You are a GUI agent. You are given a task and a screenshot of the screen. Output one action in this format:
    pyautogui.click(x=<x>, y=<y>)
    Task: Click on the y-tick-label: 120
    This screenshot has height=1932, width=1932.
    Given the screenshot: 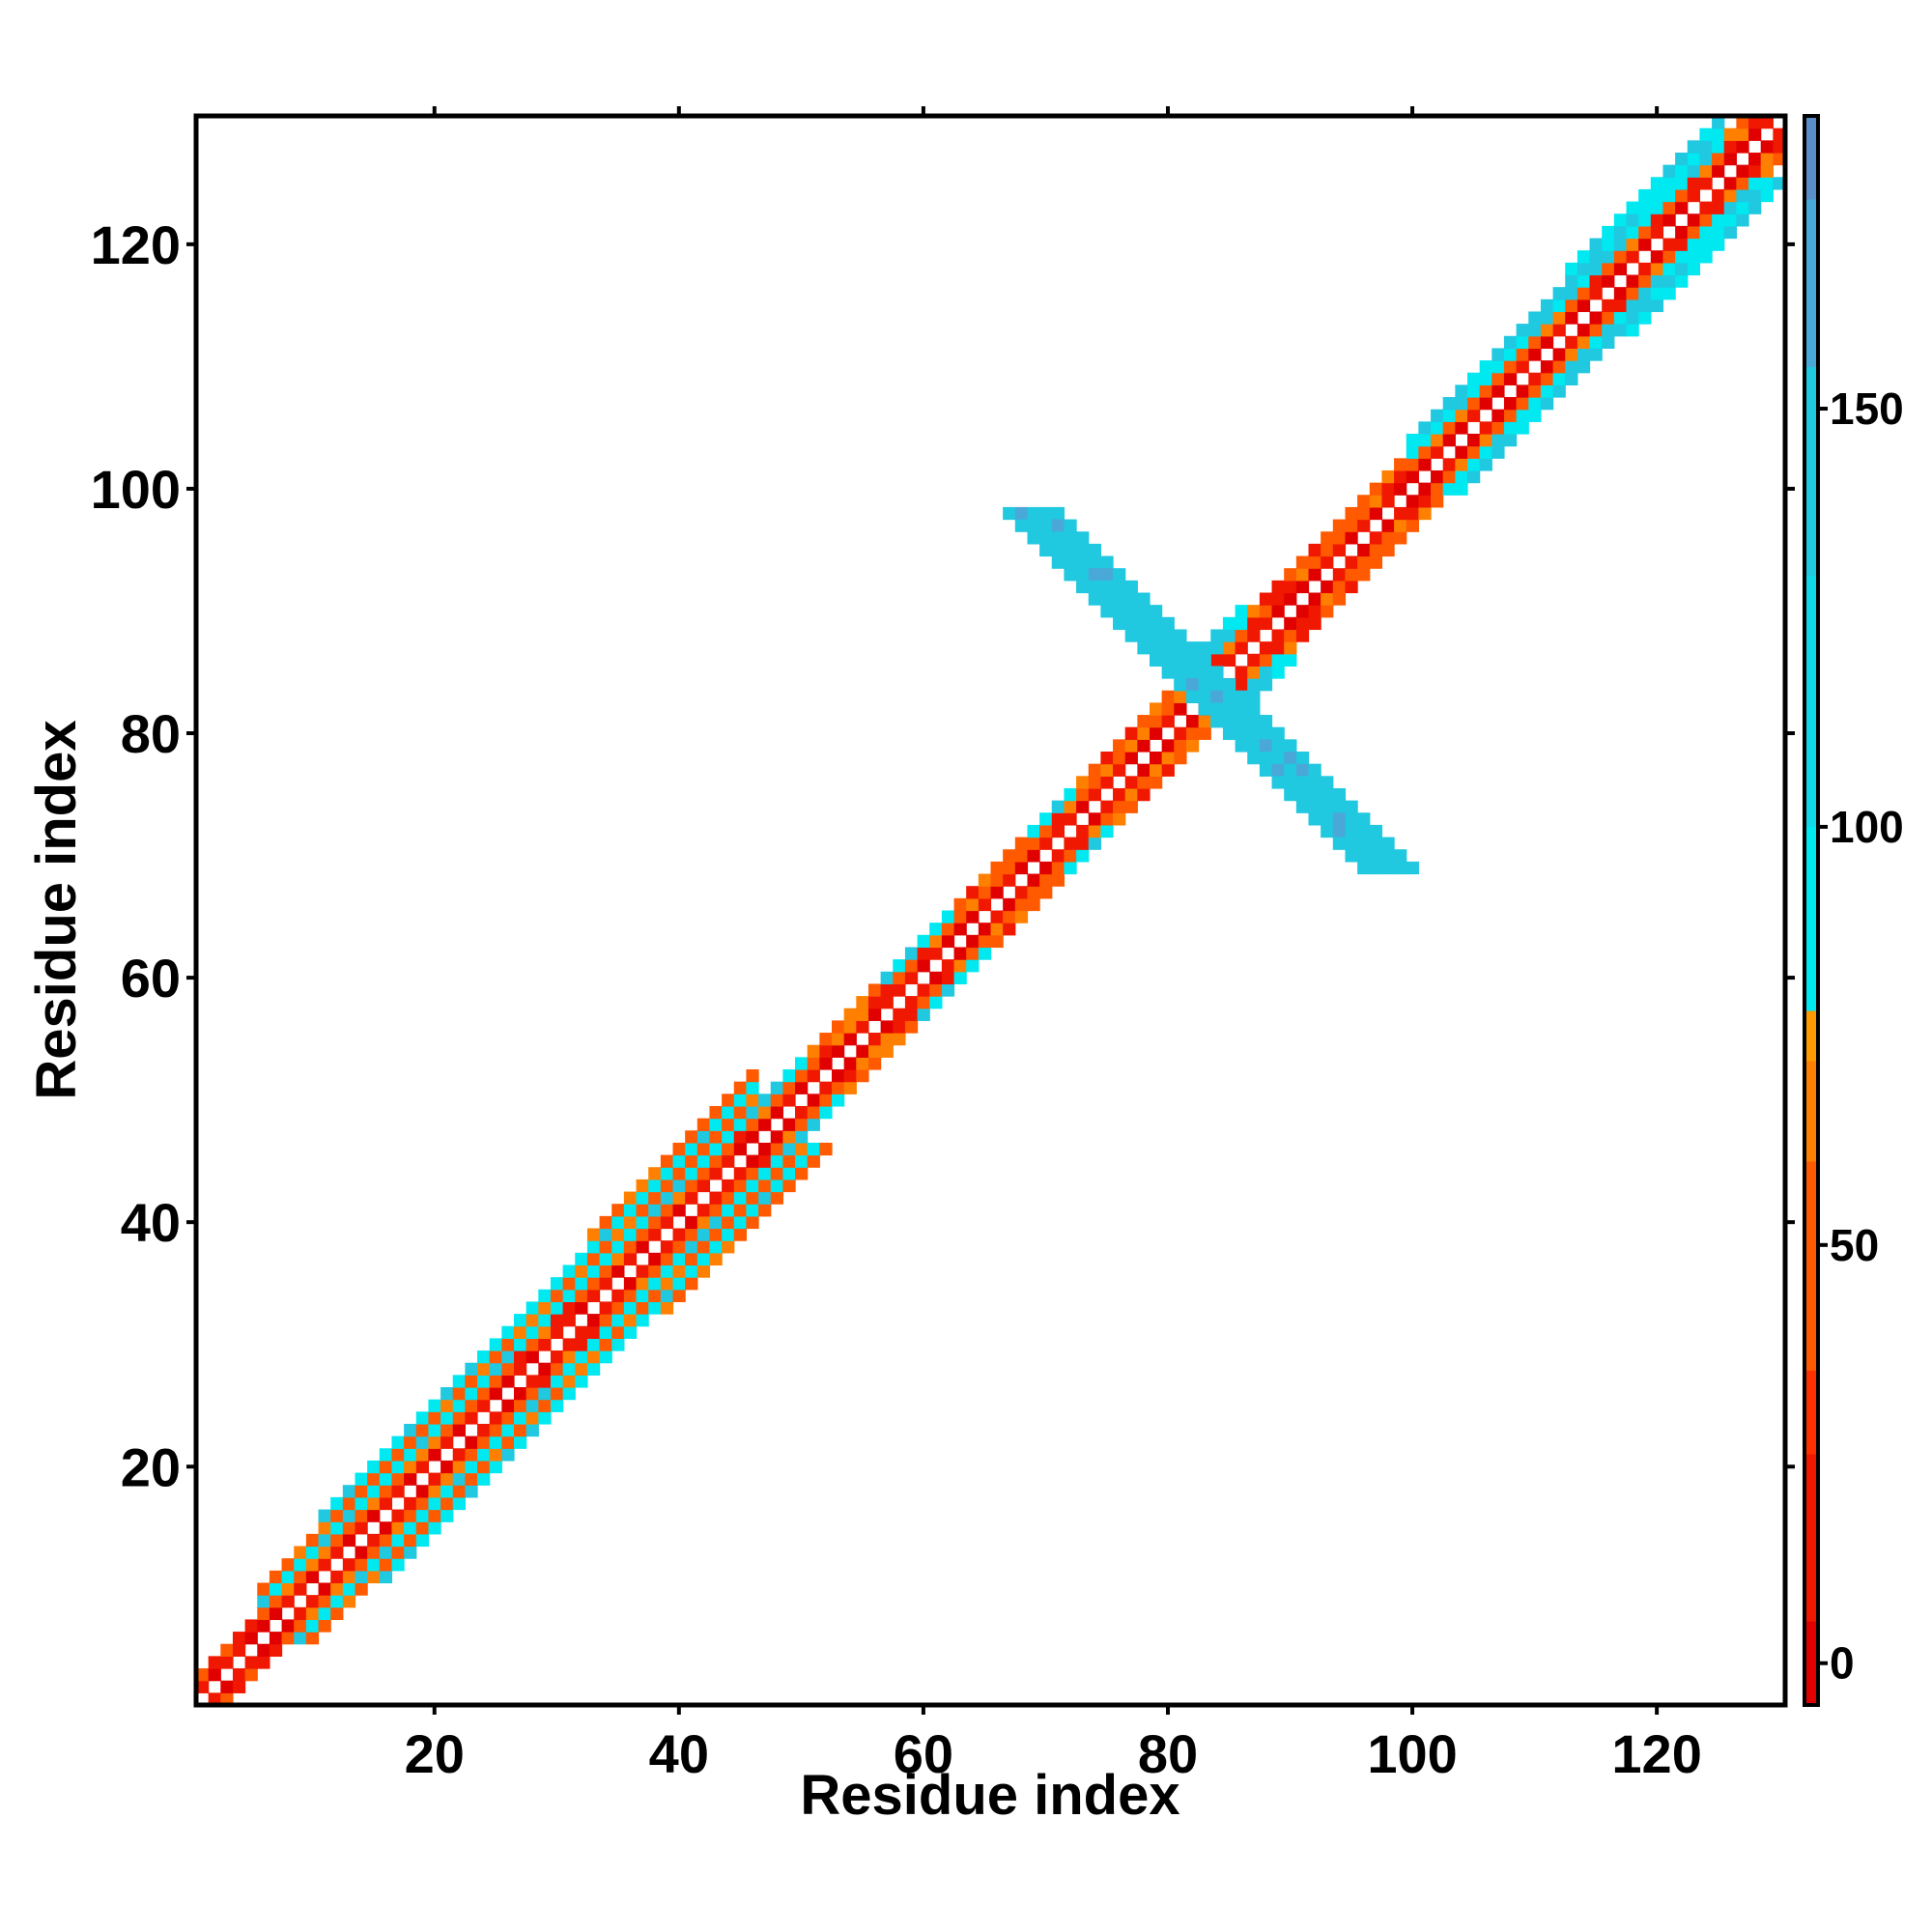 What is the action you would take?
    pyautogui.click(x=136, y=244)
    